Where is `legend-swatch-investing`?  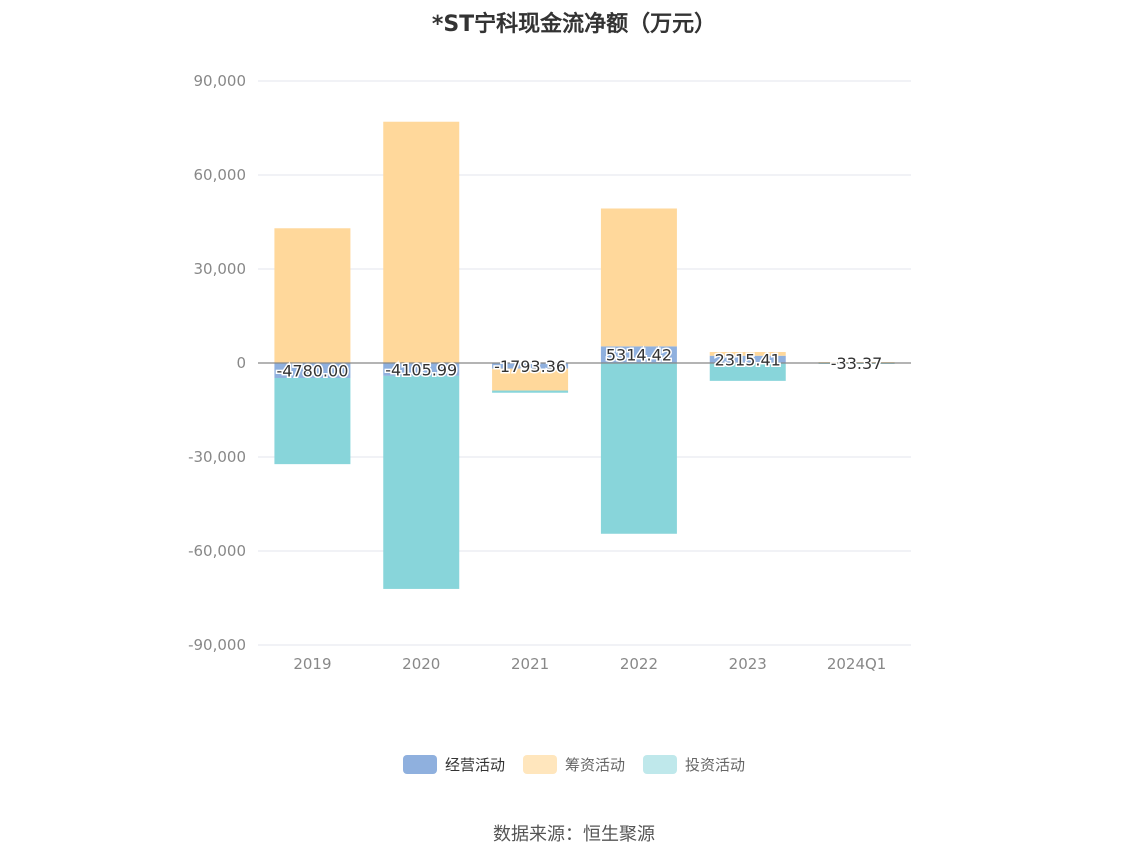
legend-swatch-investing is located at coordinates (660, 764).